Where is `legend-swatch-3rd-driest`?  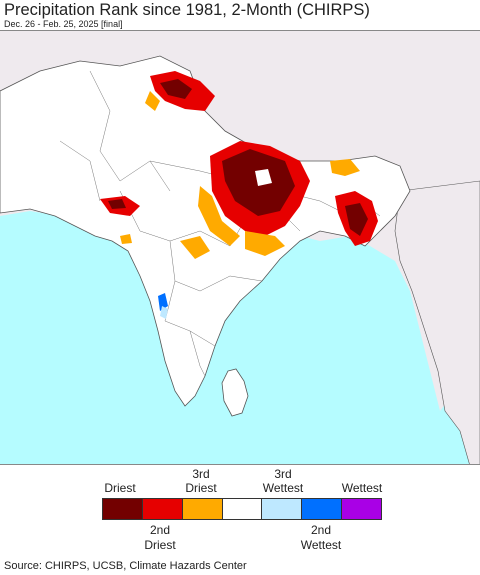 legend-swatch-3rd-driest is located at coordinates (202, 509).